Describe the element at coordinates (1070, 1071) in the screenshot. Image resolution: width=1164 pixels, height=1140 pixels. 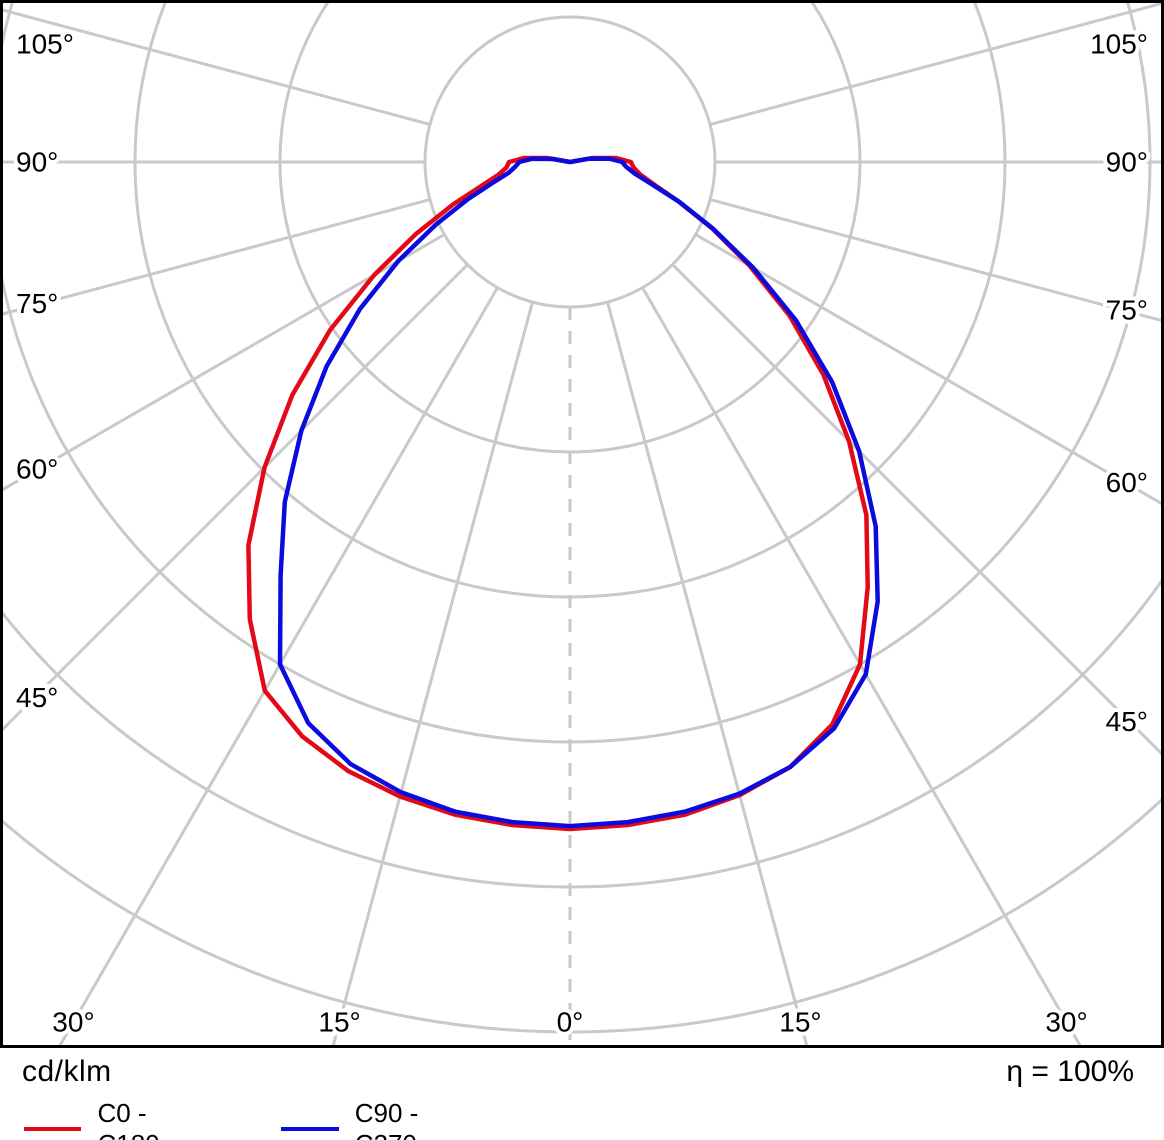
I see `efficiency-label: η = 100%` at that location.